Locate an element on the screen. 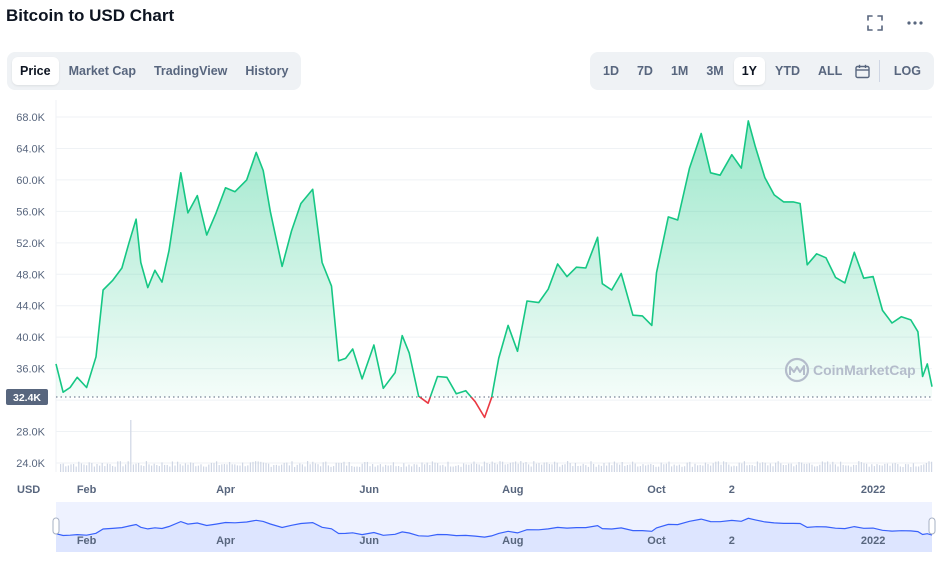 The height and width of the screenshot is (566, 941). expand-icon is located at coordinates (875, 23).